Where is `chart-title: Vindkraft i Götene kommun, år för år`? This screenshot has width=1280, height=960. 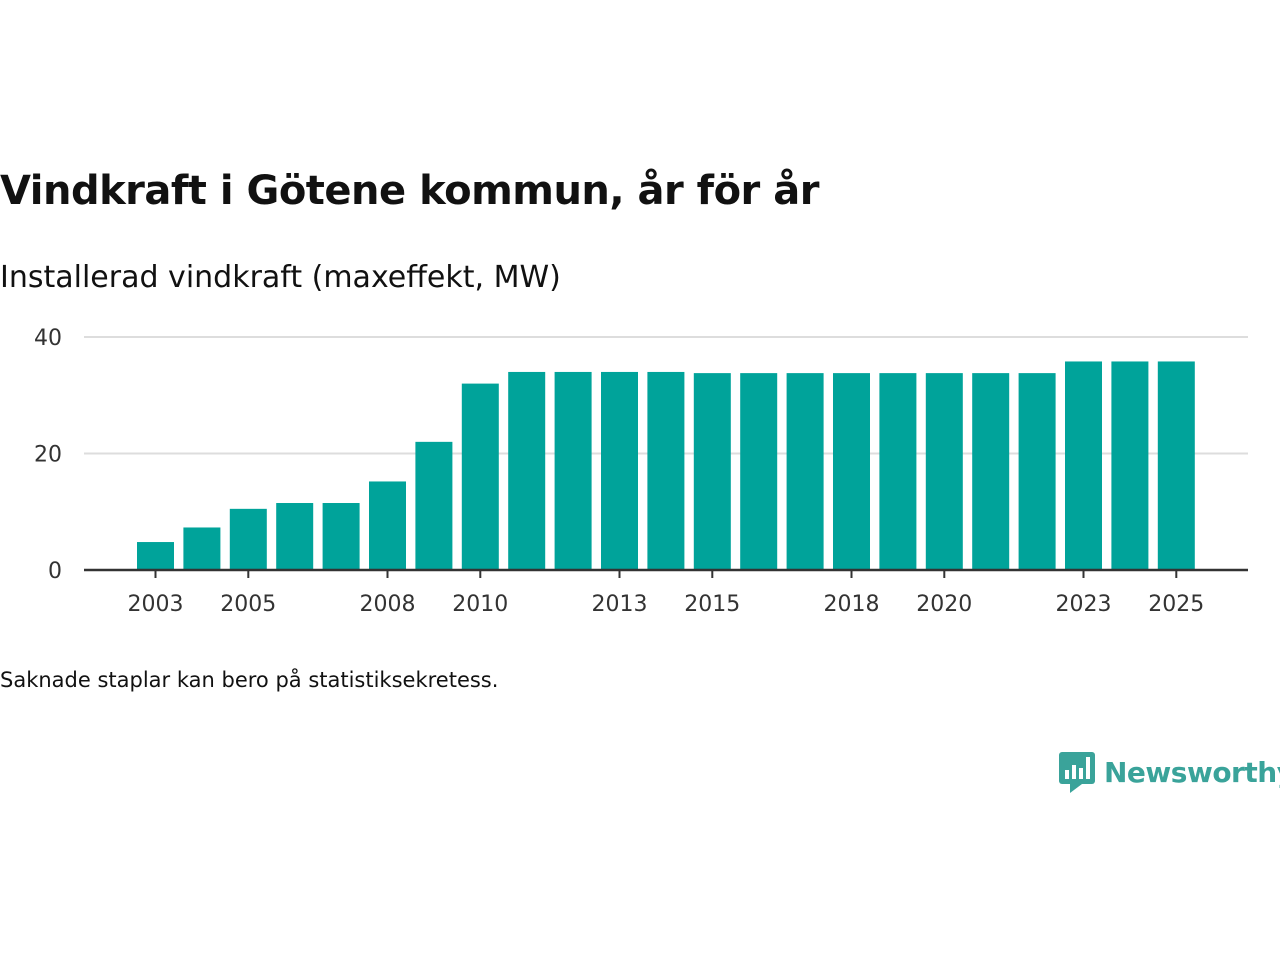
chart-title: Vindkraft i Götene kommun, år för år is located at coordinates (409, 191).